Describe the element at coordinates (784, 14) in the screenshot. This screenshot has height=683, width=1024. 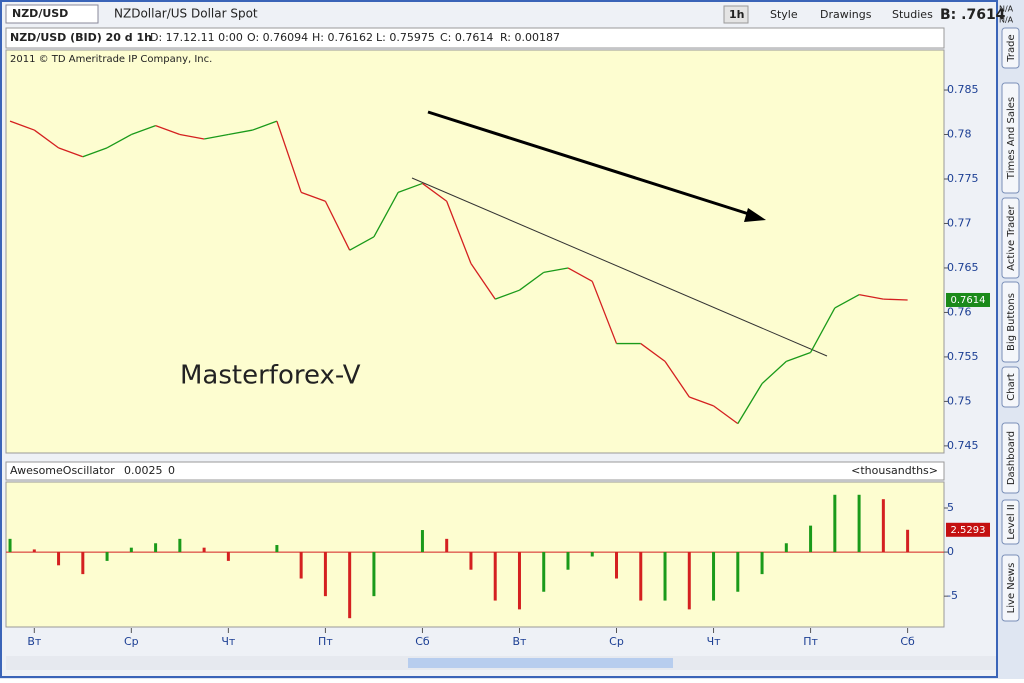
I see `style-btn: Style` at that location.